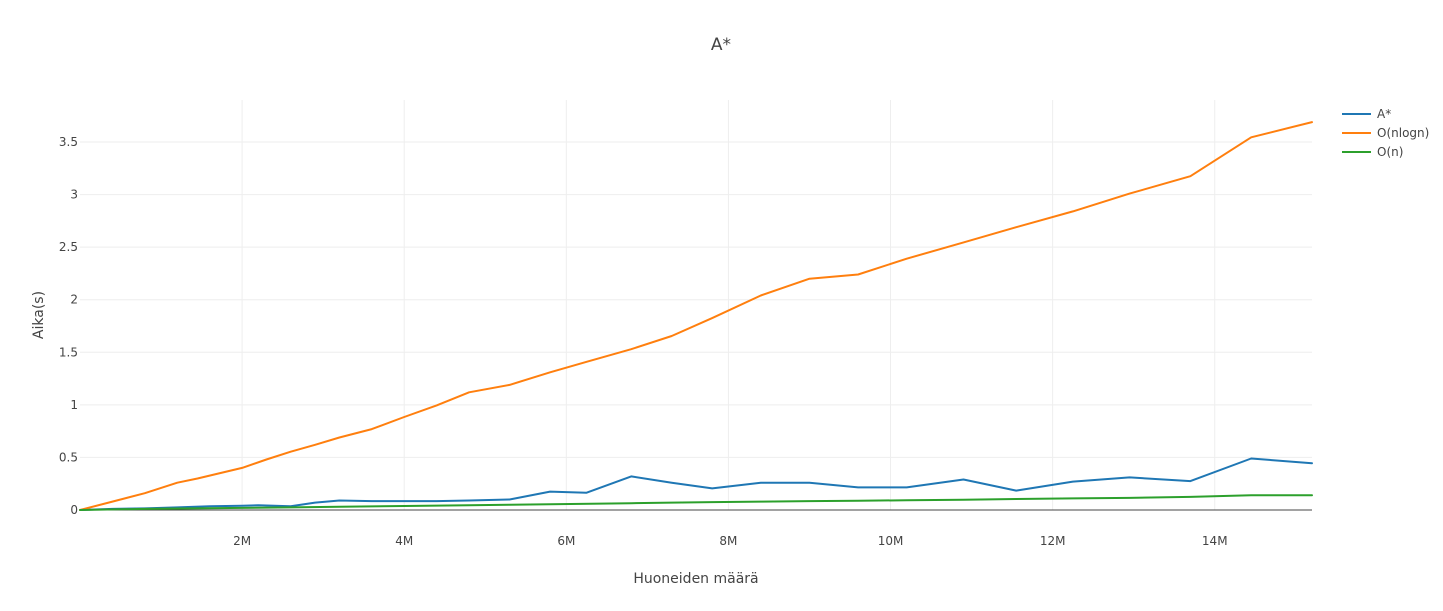 Image resolution: width=1443 pixels, height=611 pixels. Describe the element at coordinates (1384, 114) in the screenshot. I see `legend-label: A*` at that location.